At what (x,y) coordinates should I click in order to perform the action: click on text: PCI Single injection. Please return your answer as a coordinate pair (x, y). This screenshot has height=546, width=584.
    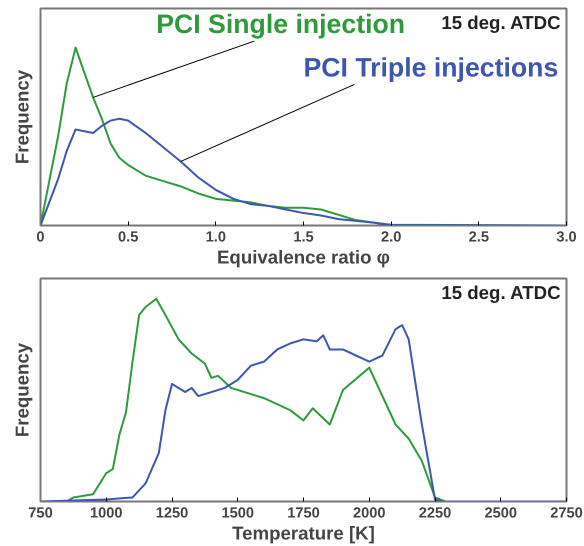
    Looking at the image, I should click on (281, 23).